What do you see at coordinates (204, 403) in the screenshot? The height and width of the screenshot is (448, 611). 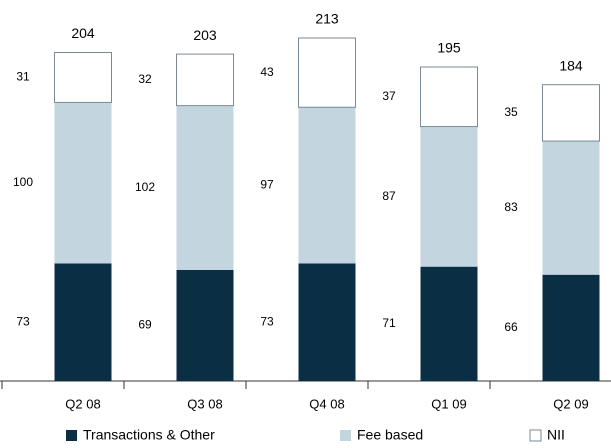 I see `x-tick-label: Q3 08` at bounding box center [204, 403].